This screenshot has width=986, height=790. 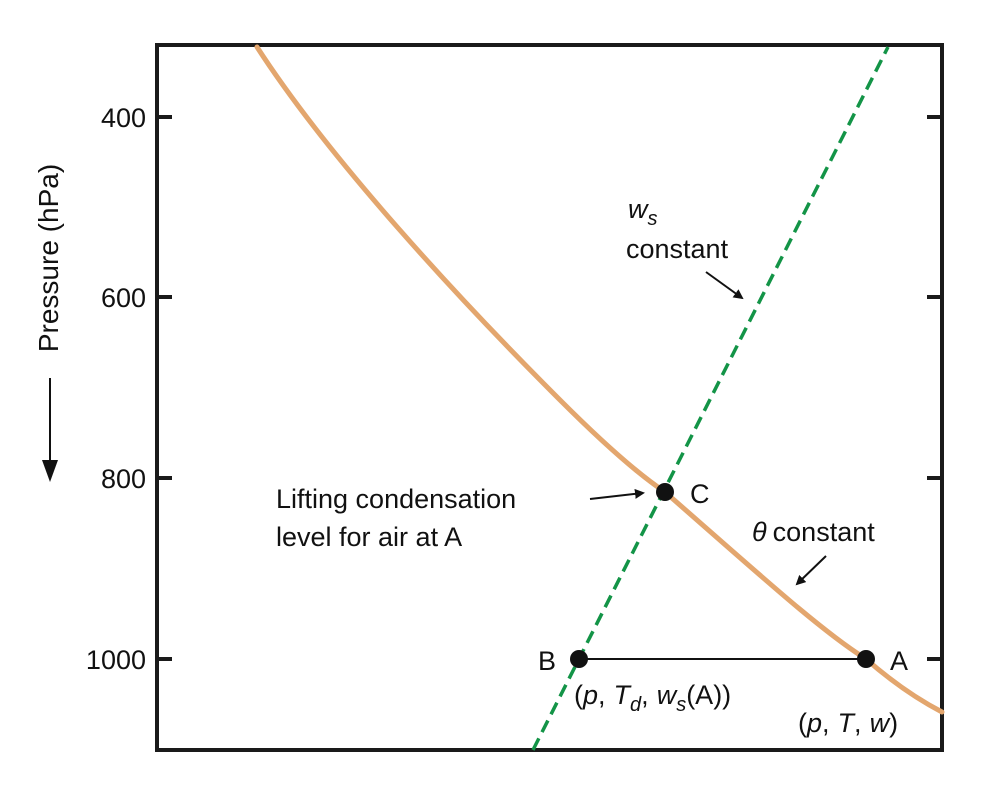 What do you see at coordinates (700, 494) in the screenshot?
I see `point-c-label: C` at bounding box center [700, 494].